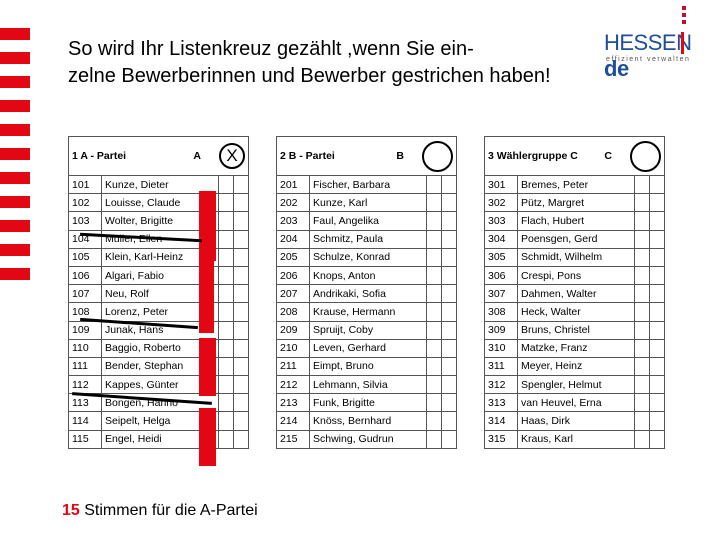 This screenshot has width=720, height=540. What do you see at coordinates (232, 156) in the screenshot?
I see `list-vote-circle: X` at bounding box center [232, 156].